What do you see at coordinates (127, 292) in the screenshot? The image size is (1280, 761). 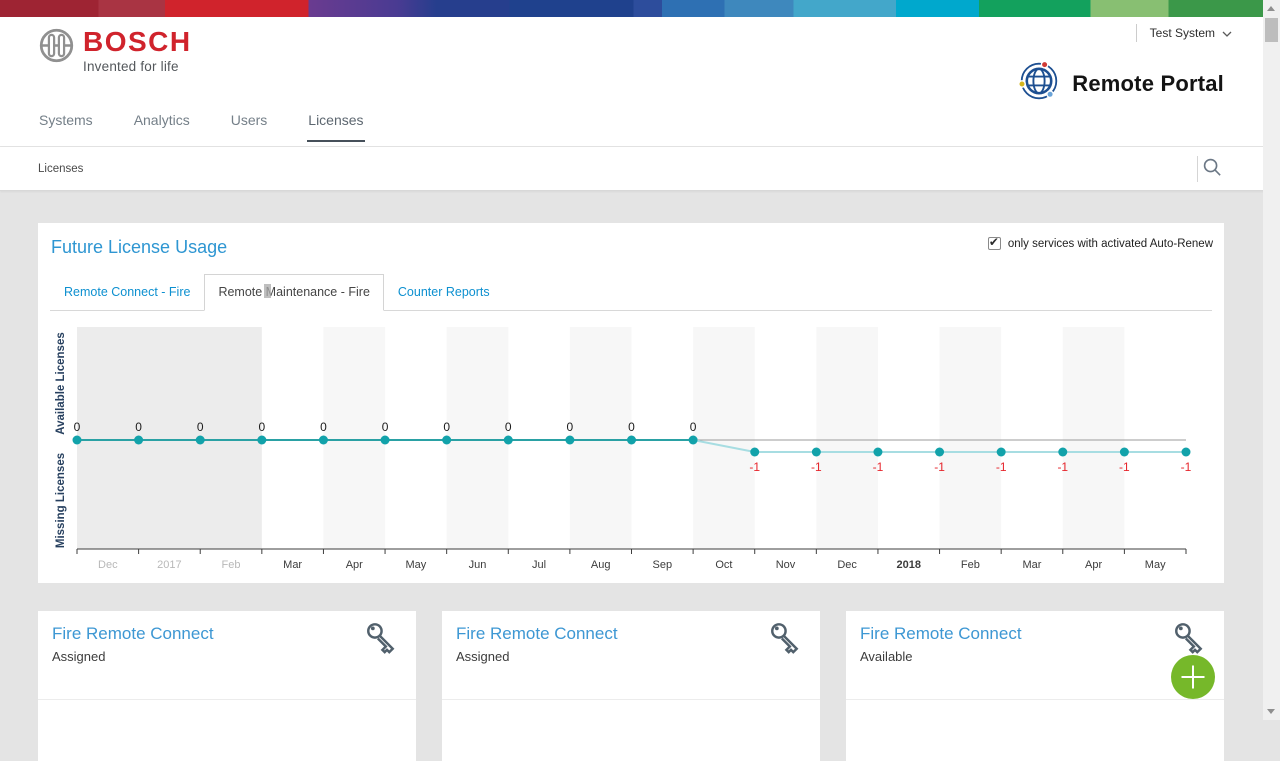 I see `tab-remote-connect-fire: Remote Connect - Fire` at bounding box center [127, 292].